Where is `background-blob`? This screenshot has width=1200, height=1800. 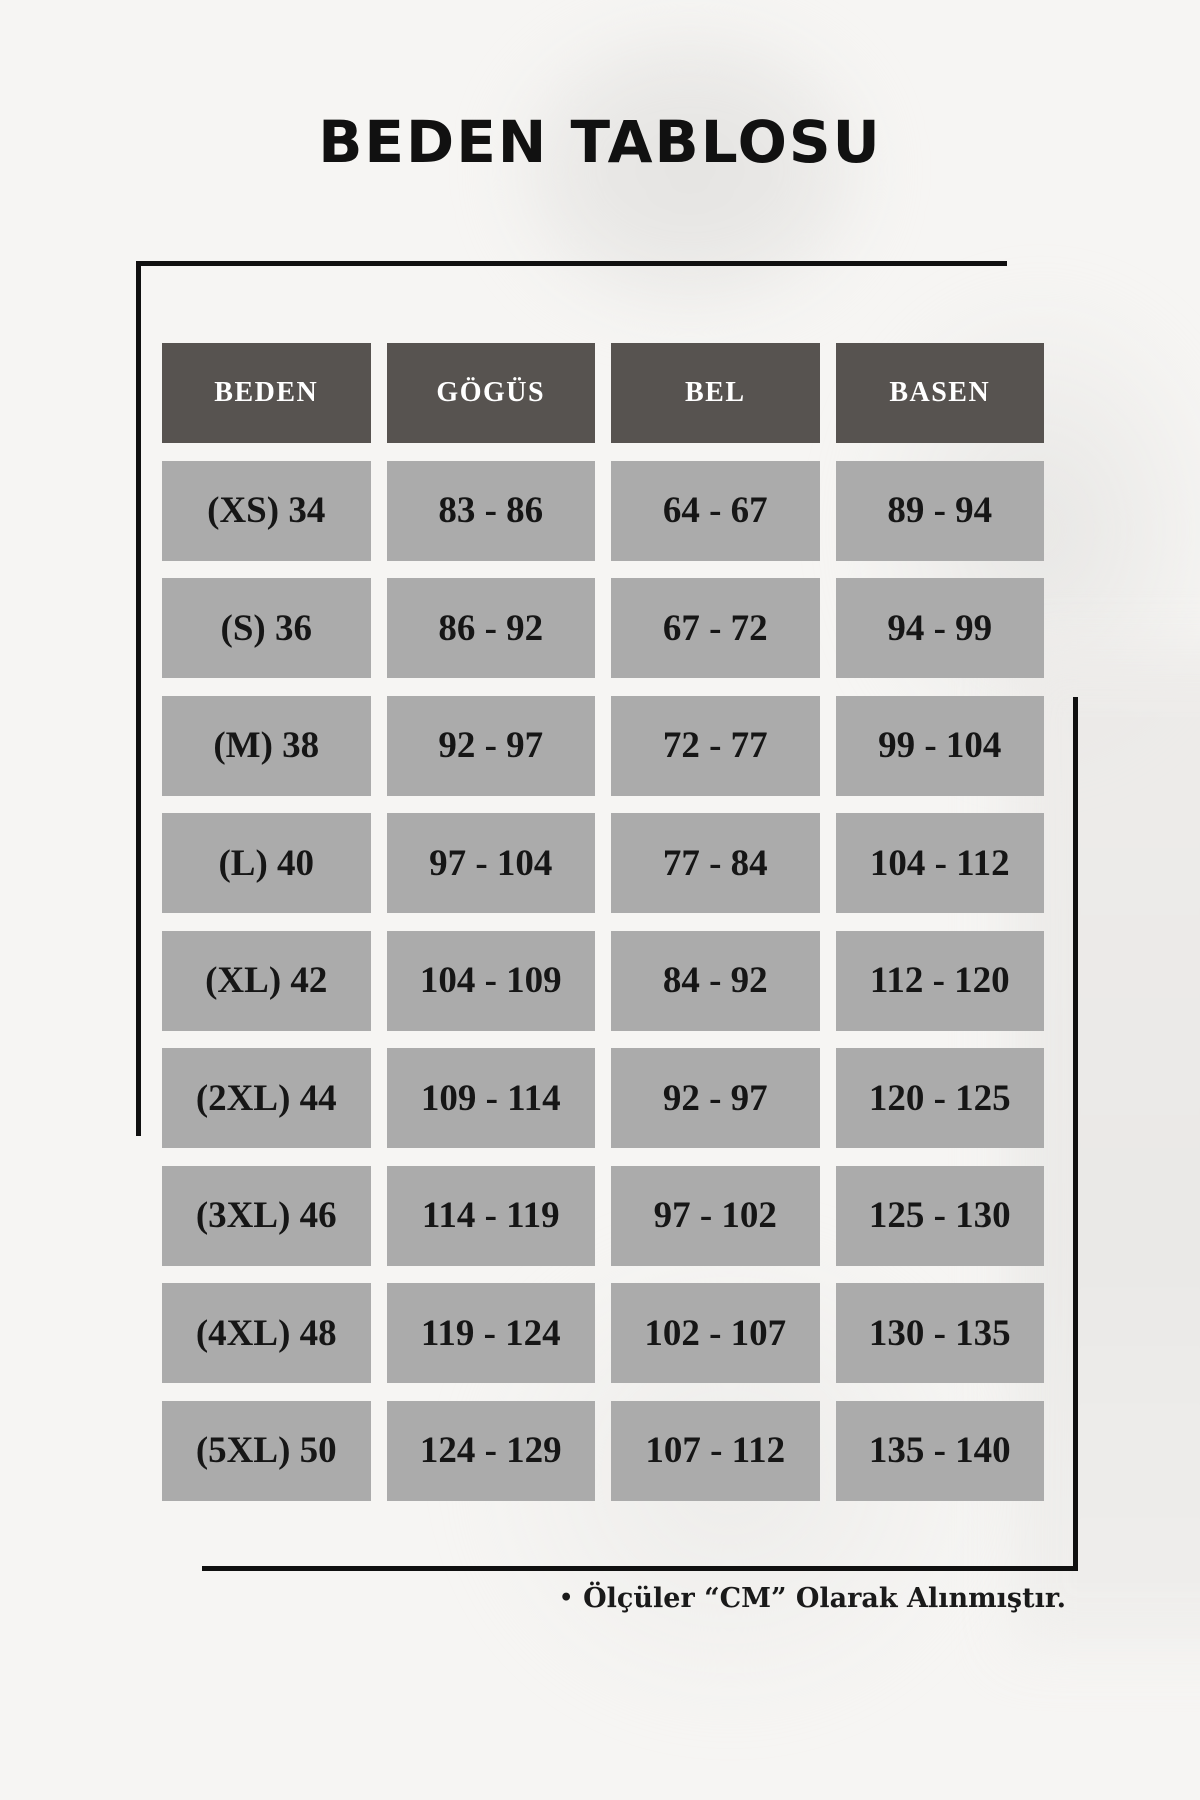
background-blob is located at coordinates (690, 190).